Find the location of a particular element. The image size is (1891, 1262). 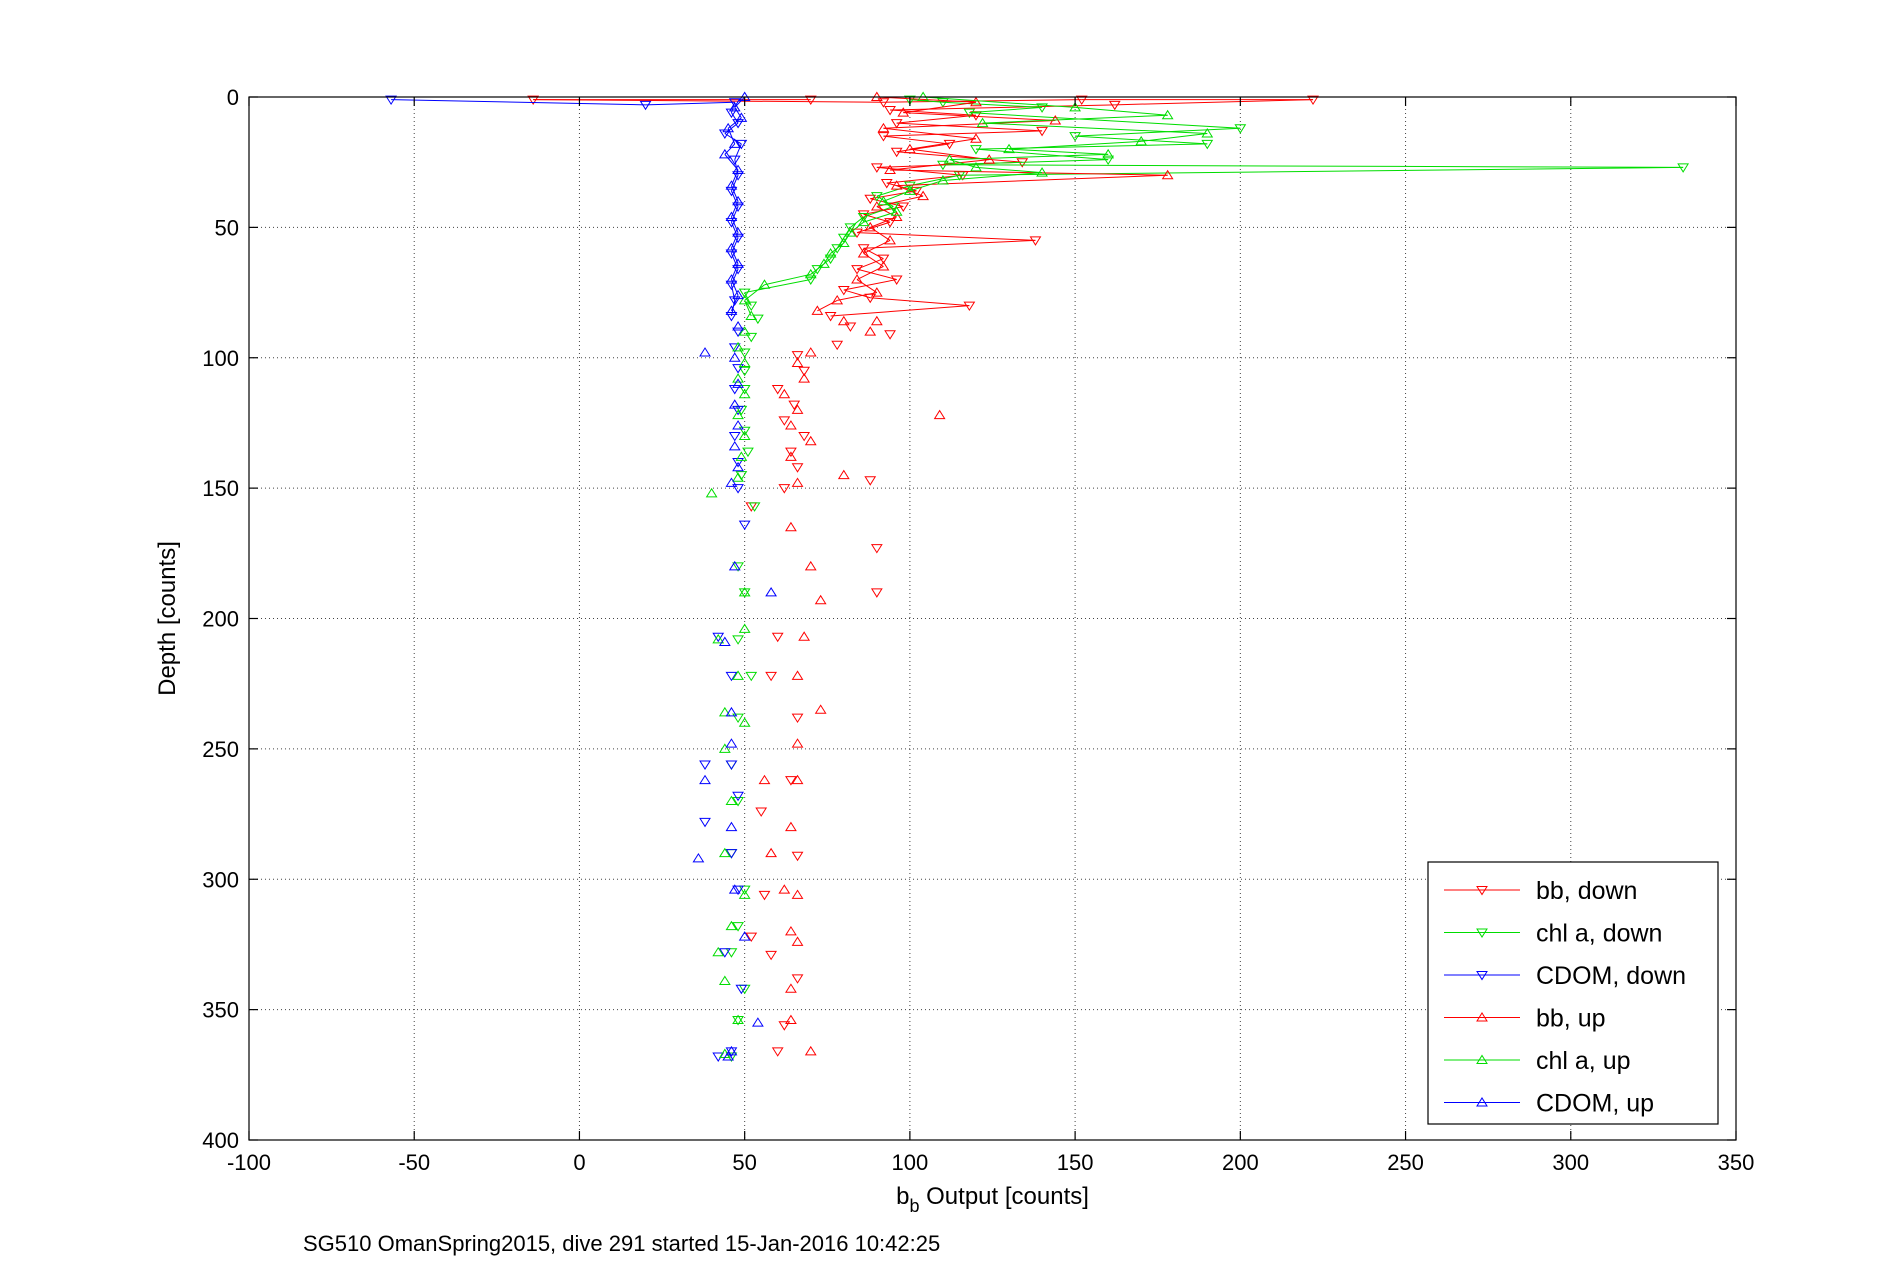

x-tick-label: 200 is located at coordinates (1240, 1162).